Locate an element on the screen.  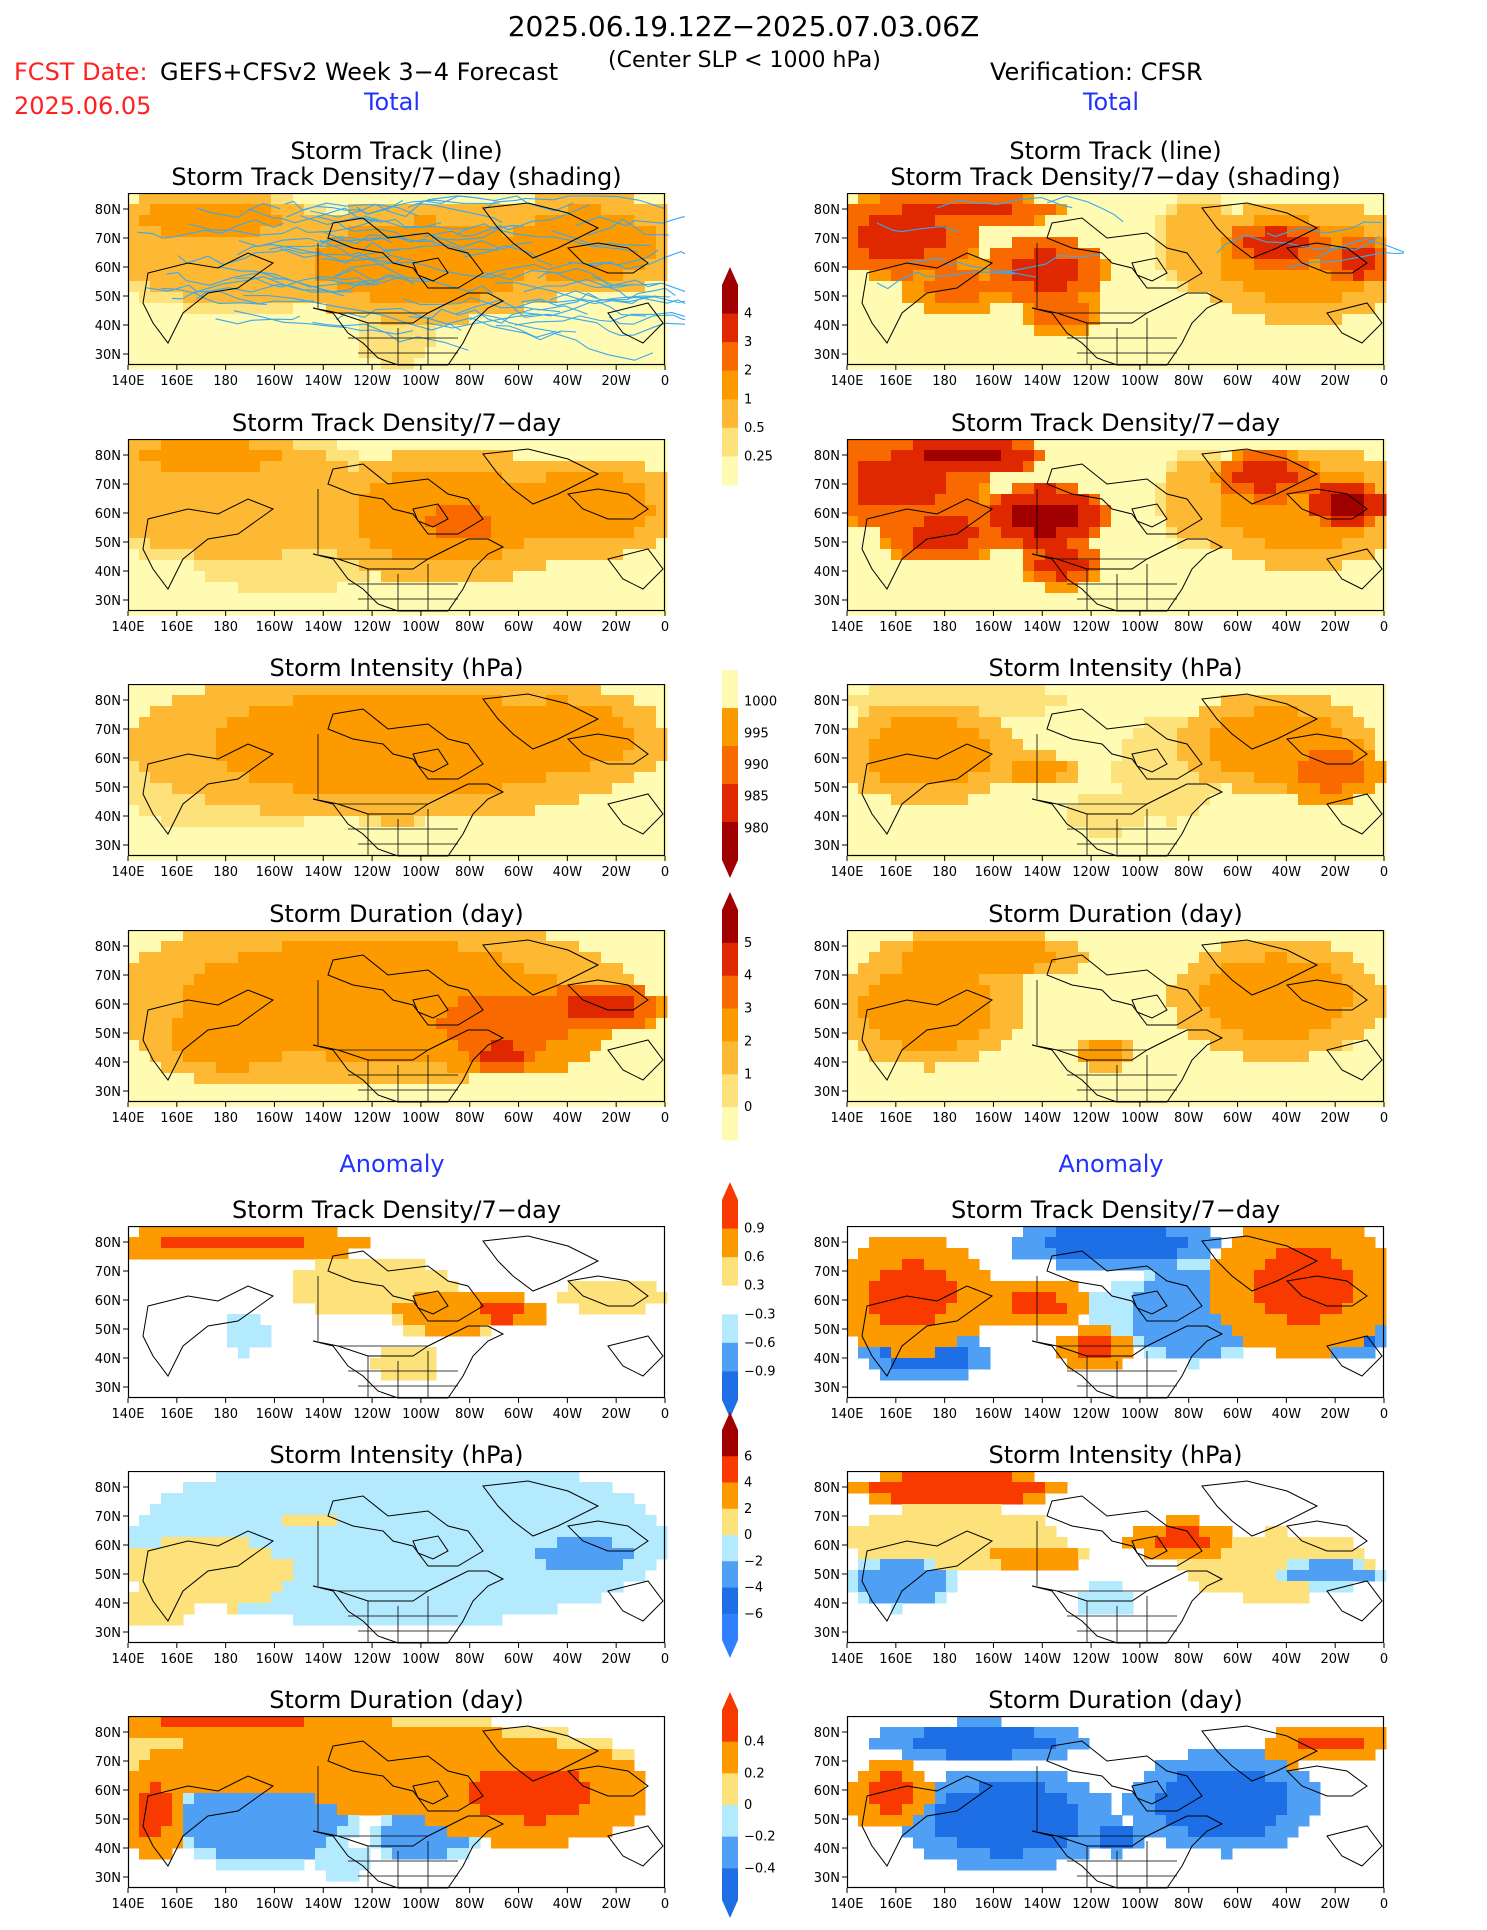
panel-title-obs_adur: Storm Duration (day) is located at coordinates (1116, 1700).